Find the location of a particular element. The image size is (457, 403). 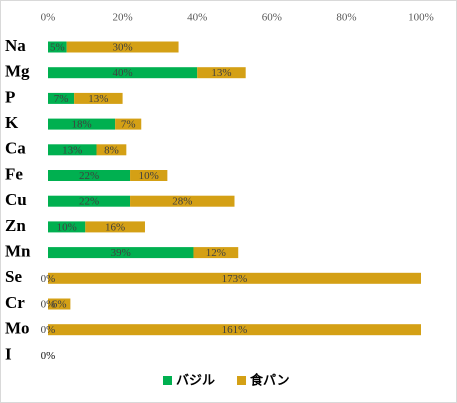

legend-label: バジル is located at coordinates (195, 381).